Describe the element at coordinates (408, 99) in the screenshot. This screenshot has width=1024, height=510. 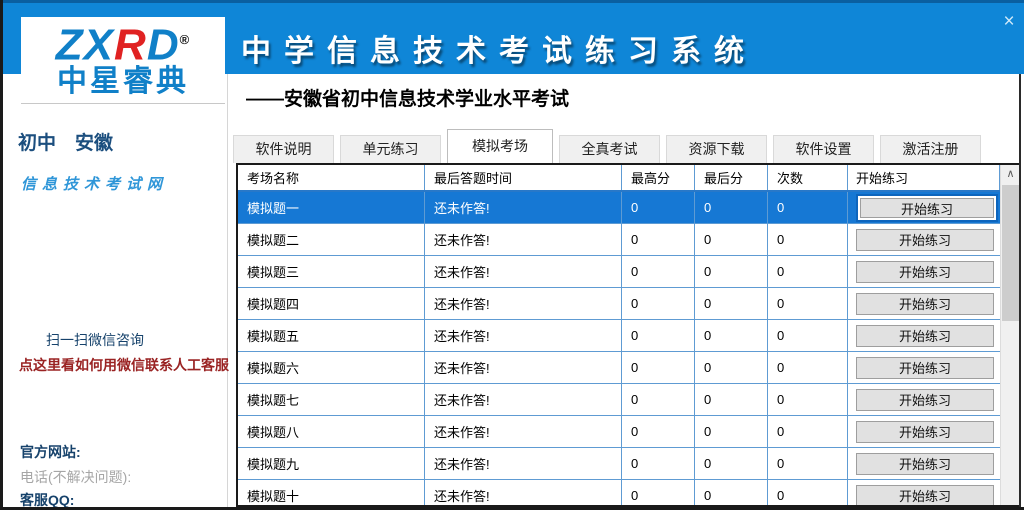
I see `exam-subtitle: ——安徽省初中信息技术学业水平考试` at that location.